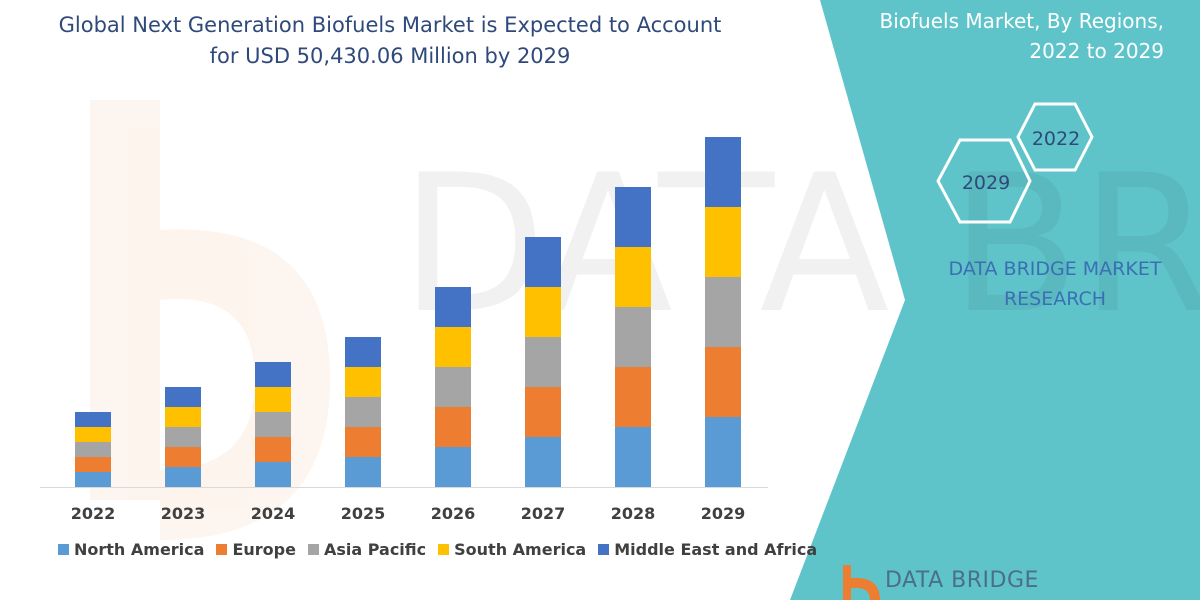 This screenshot has height=600, width=1200. What do you see at coordinates (962, 580) in the screenshot?
I see `logo-text: DATA BRIDGE` at bounding box center [962, 580].